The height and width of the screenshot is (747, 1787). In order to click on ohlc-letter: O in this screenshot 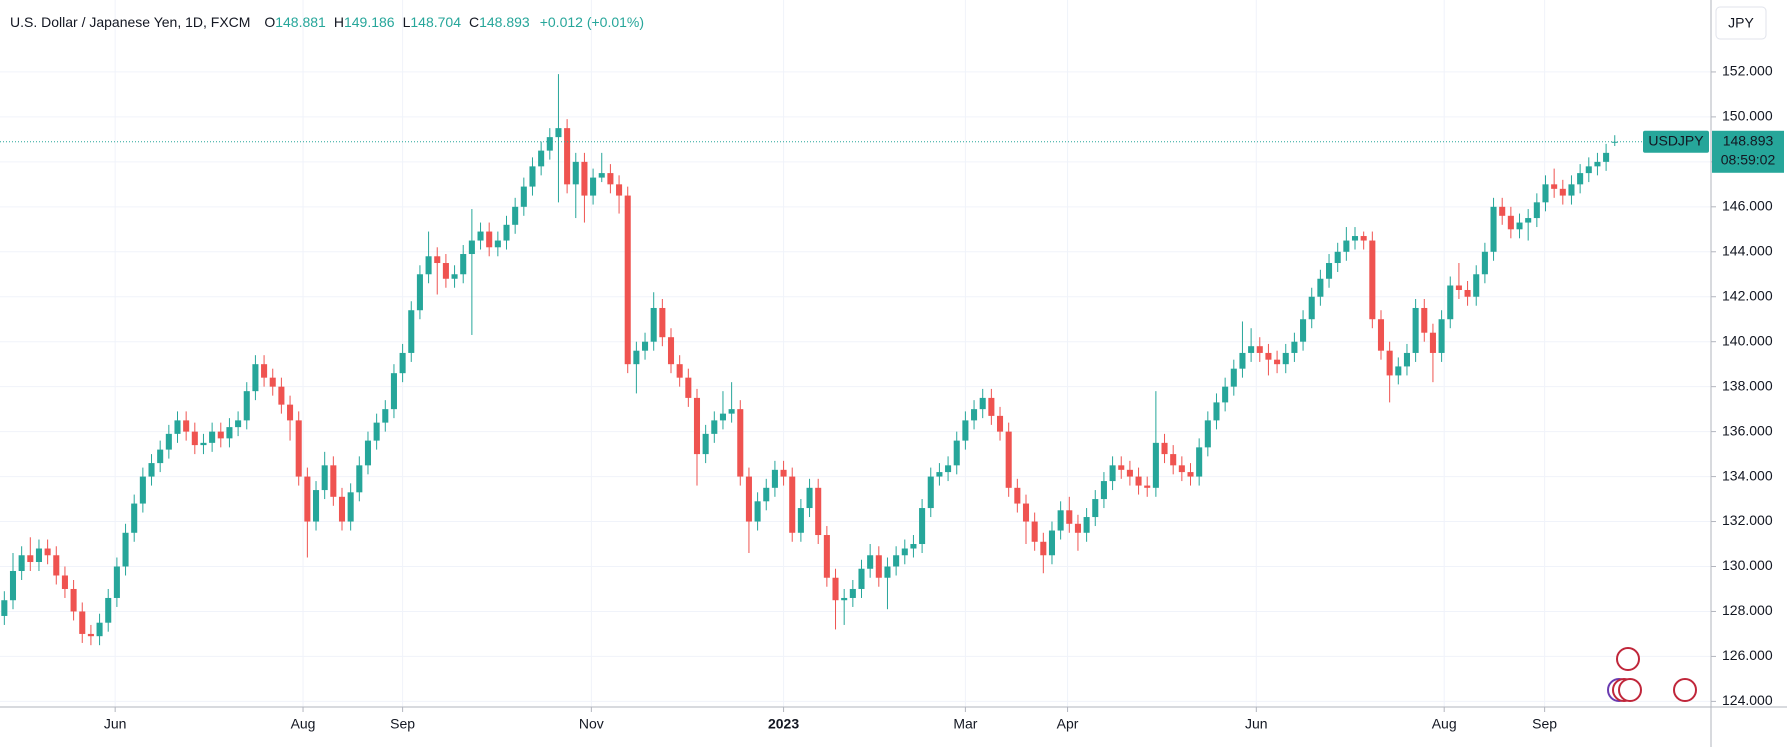, I will do `click(269, 22)`.